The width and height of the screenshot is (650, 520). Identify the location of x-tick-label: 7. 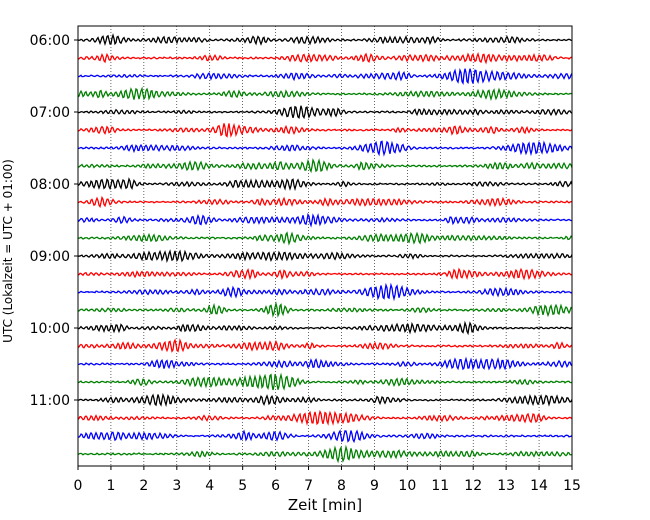
(308, 486).